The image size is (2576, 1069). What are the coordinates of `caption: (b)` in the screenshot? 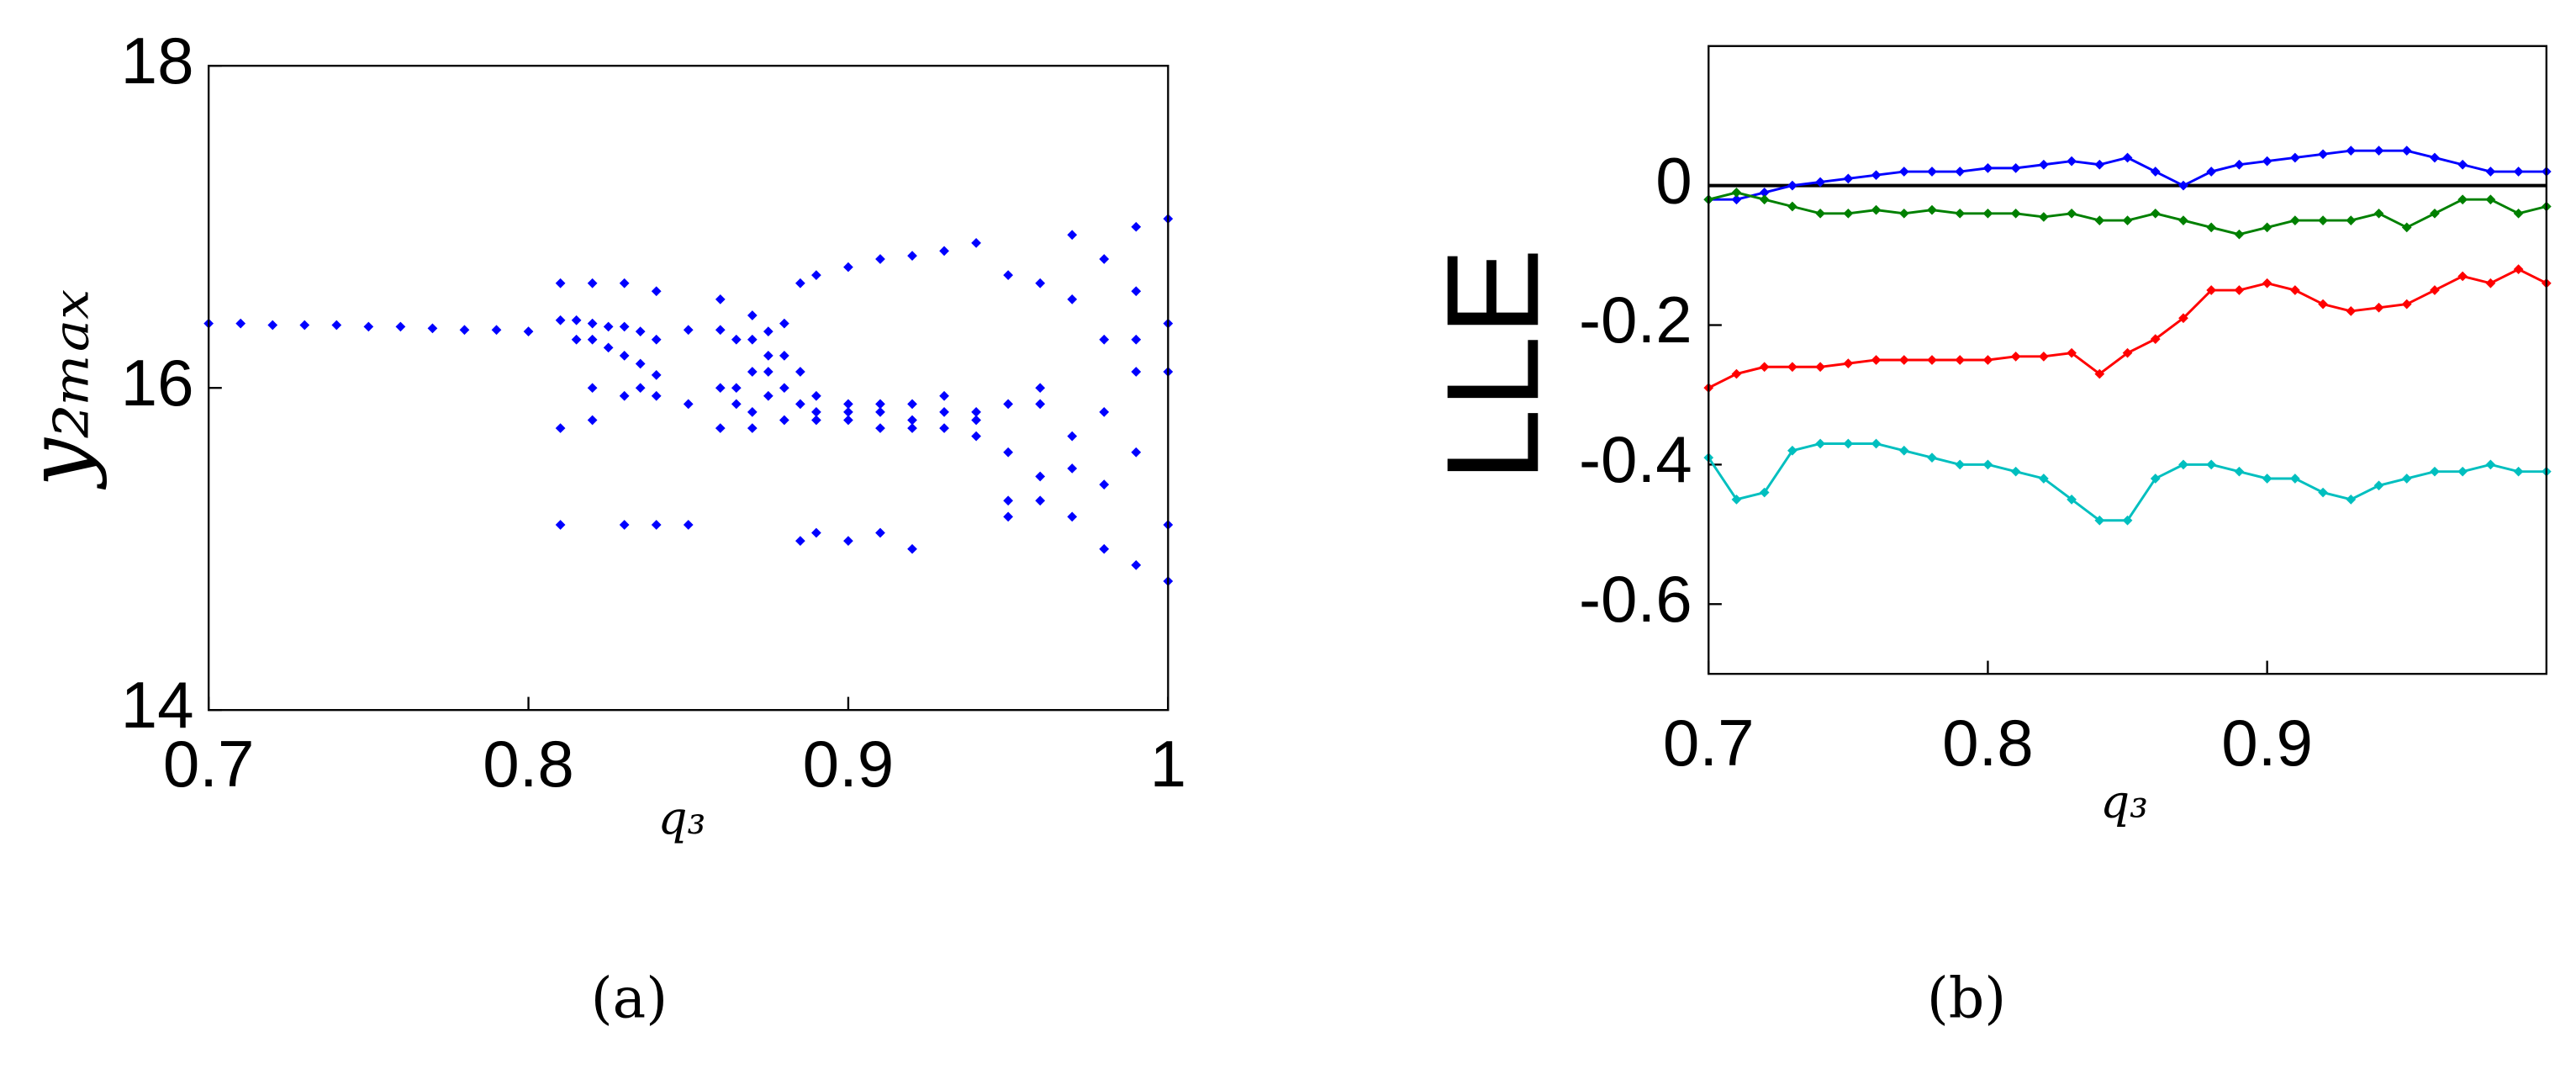 It's located at (1966, 998).